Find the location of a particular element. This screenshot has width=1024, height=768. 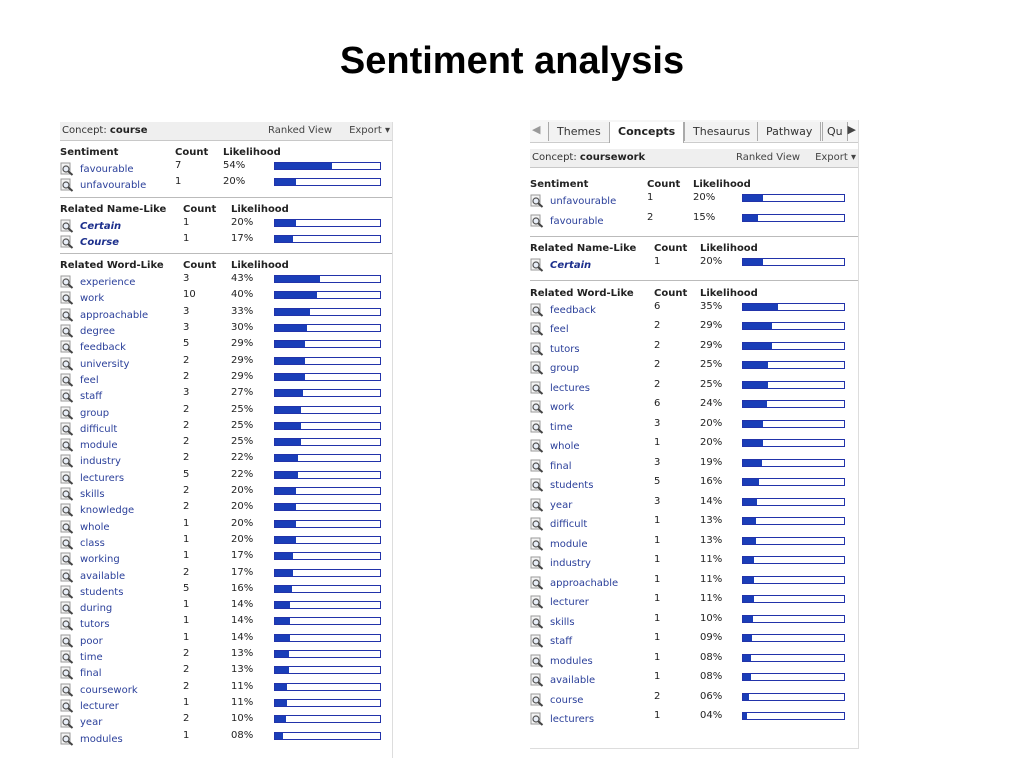

list-item: tutors 1 14% is located at coordinates (226, 623).